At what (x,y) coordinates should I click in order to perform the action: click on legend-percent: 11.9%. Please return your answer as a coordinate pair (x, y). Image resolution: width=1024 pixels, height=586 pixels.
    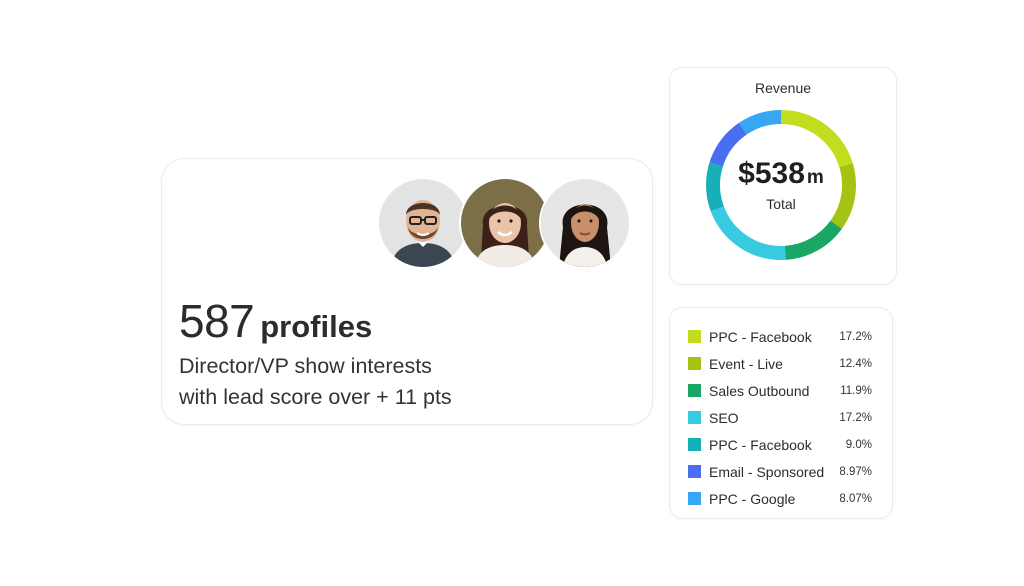
    Looking at the image, I should click on (856, 390).